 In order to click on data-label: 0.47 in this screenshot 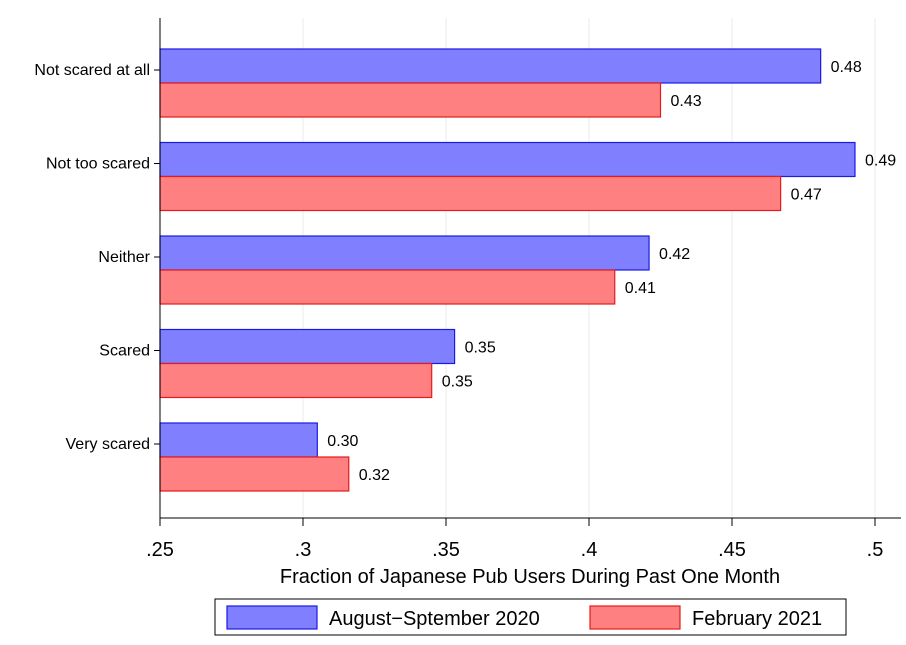, I will do `click(806, 195)`.